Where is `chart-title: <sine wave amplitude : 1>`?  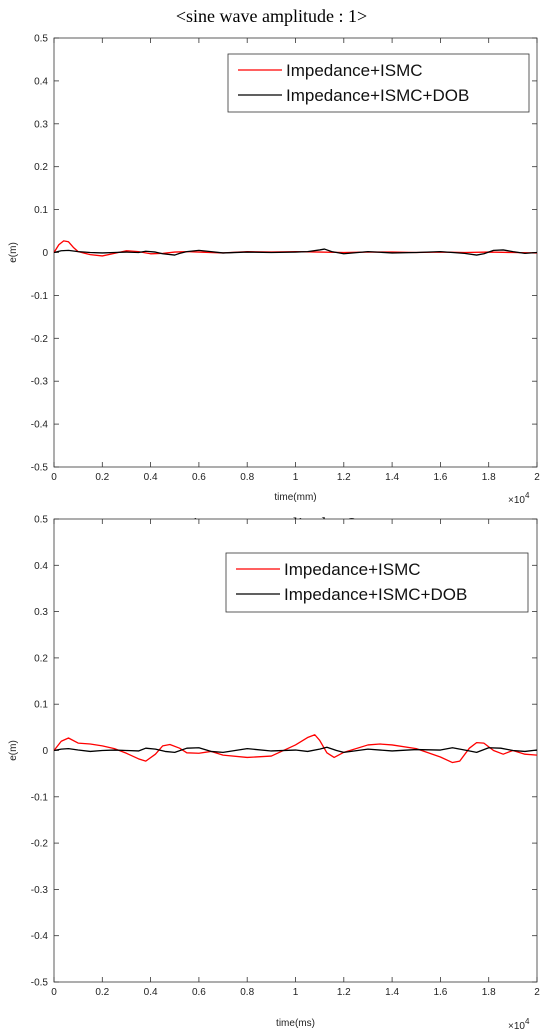 chart-title: <sine wave amplitude : 1> is located at coordinates (271, 16).